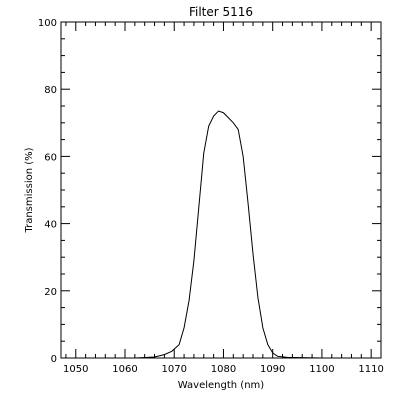  Describe the element at coordinates (50, 292) in the screenshot. I see `y-tick-label: 20` at that location.